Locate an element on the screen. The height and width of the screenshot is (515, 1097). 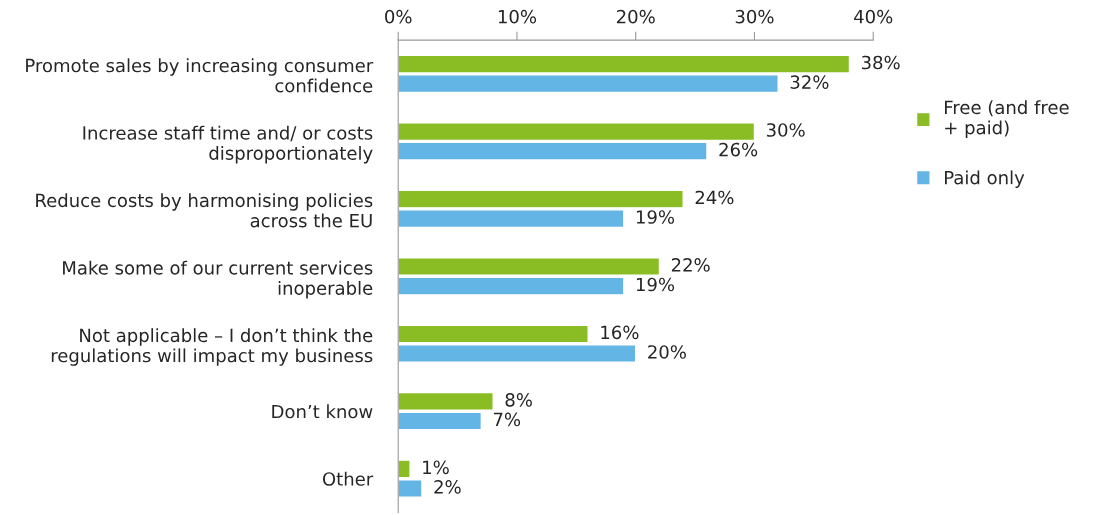
data-label: 7% is located at coordinates (507, 419).